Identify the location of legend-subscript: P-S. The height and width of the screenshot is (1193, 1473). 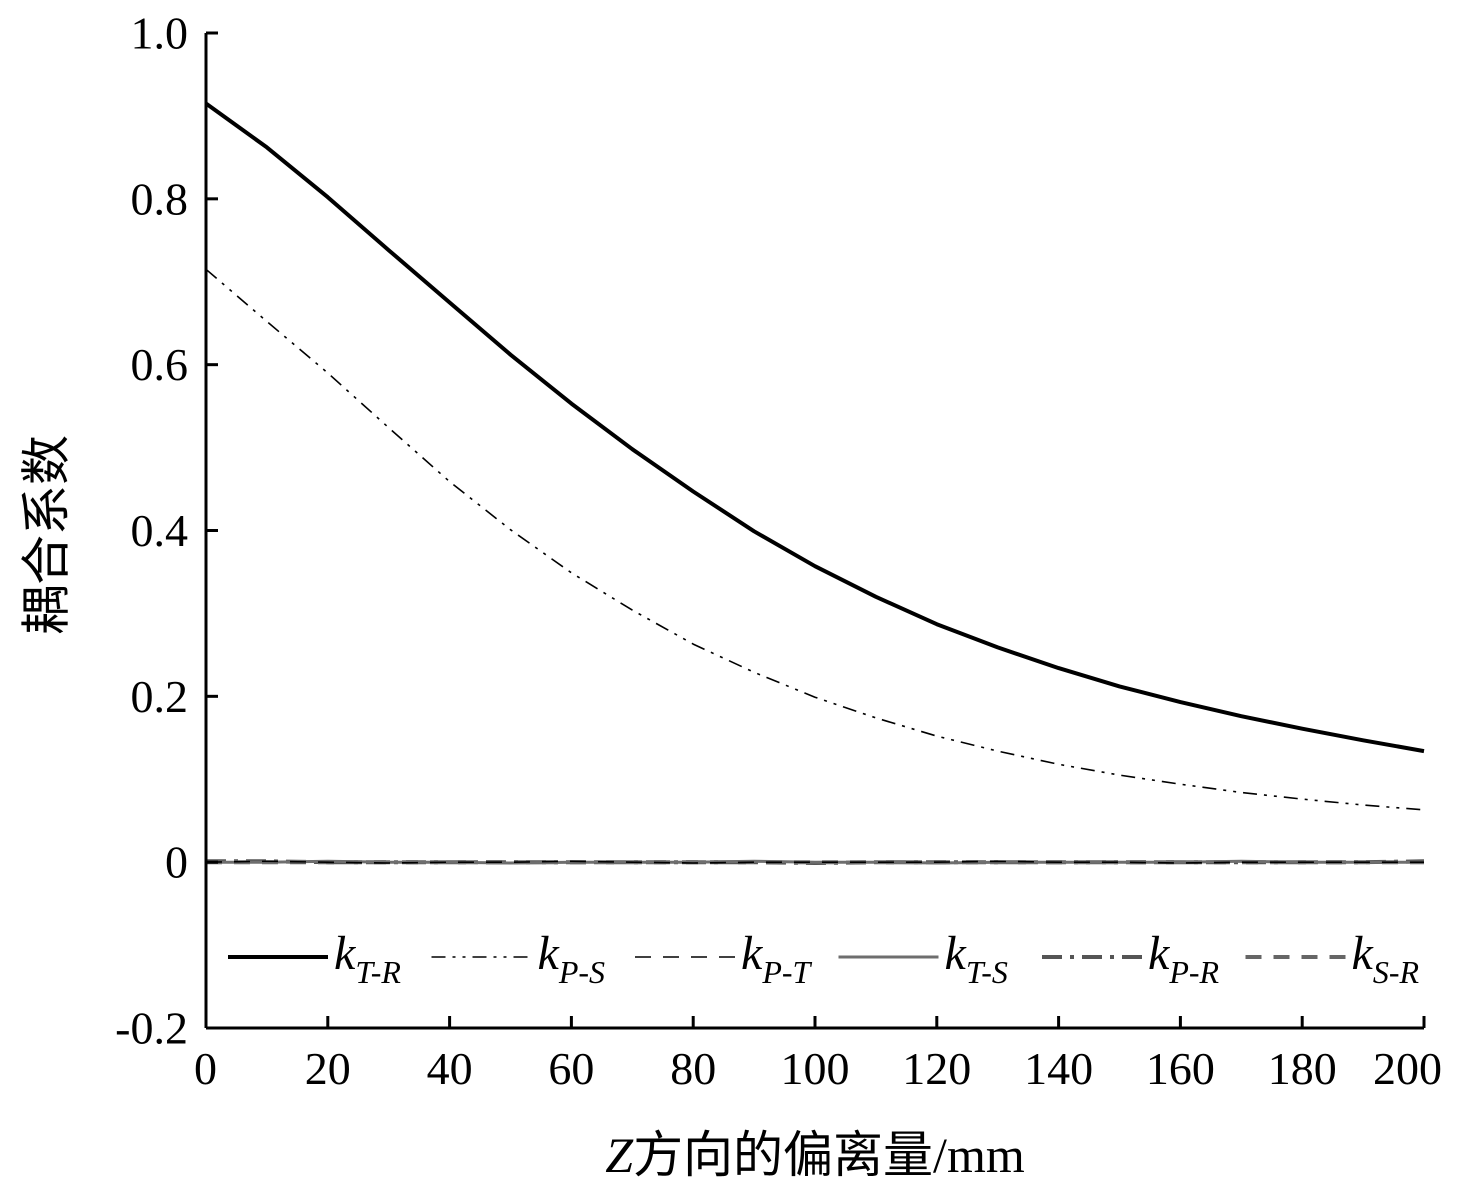
(581, 972).